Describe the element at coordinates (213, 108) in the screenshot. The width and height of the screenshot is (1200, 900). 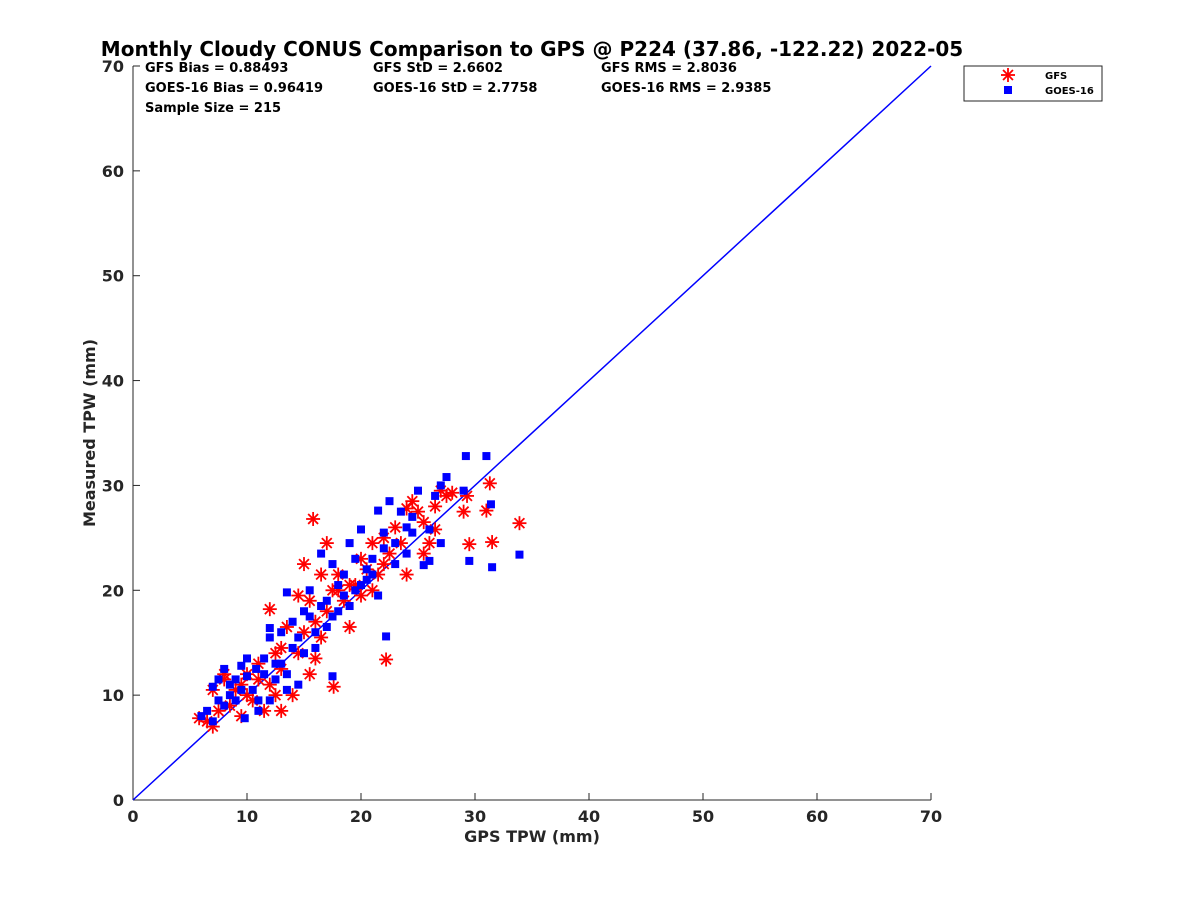
I see `stat-sample-size: Sample Size = 215` at that location.